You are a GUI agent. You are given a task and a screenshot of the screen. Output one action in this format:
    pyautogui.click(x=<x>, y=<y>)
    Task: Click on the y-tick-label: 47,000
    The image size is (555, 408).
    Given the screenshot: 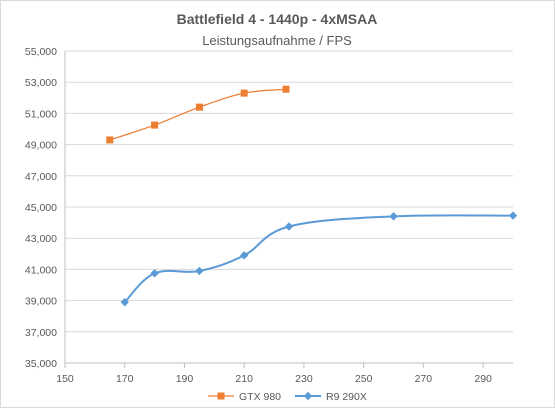 What is the action you would take?
    pyautogui.click(x=41, y=177)
    